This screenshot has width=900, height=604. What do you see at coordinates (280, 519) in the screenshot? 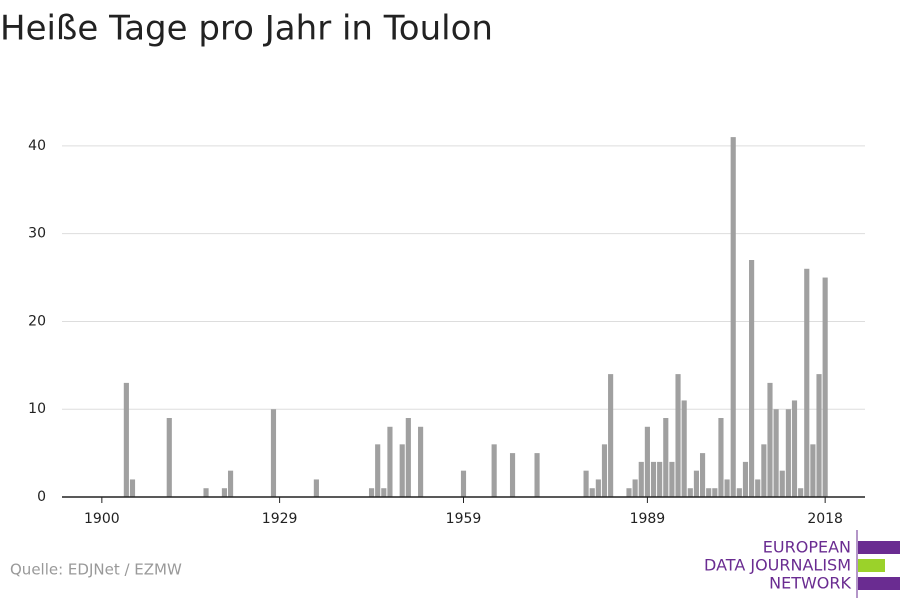
I see `x-tick-label: 1929` at bounding box center [280, 519].